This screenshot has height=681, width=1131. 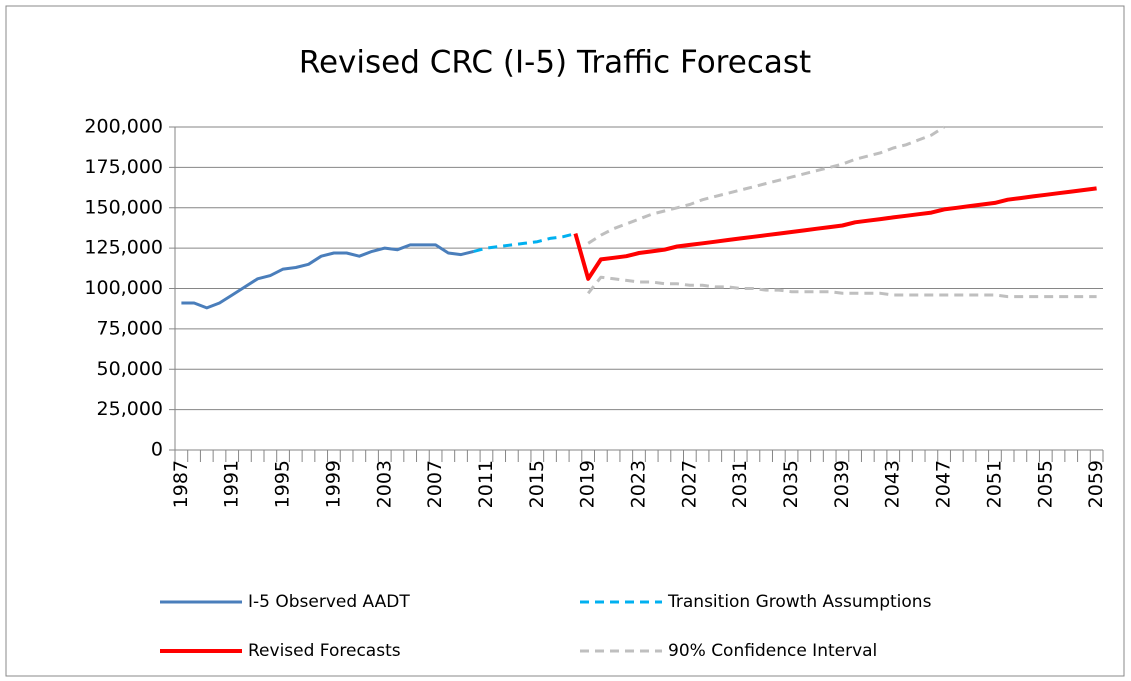 What do you see at coordinates (329, 602) in the screenshot?
I see `legend-label: I-5 Observed AADT` at bounding box center [329, 602].